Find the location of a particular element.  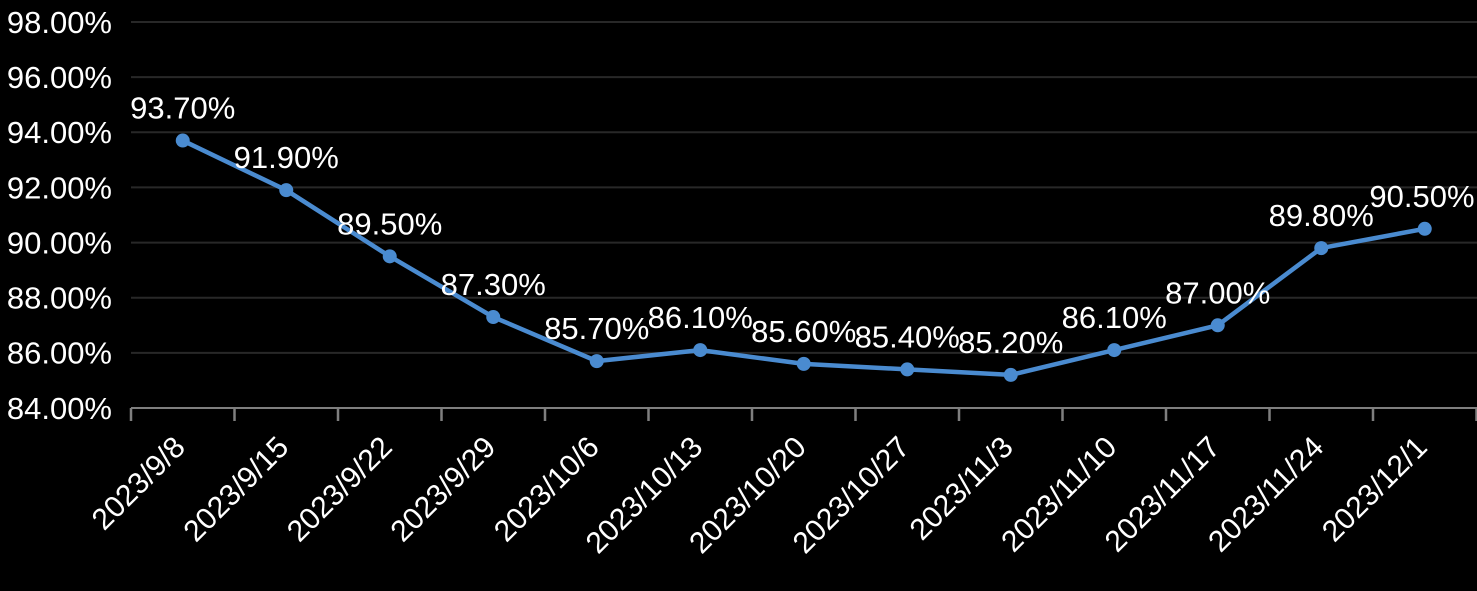

y-tick-label: 92.00% is located at coordinates (59, 187).